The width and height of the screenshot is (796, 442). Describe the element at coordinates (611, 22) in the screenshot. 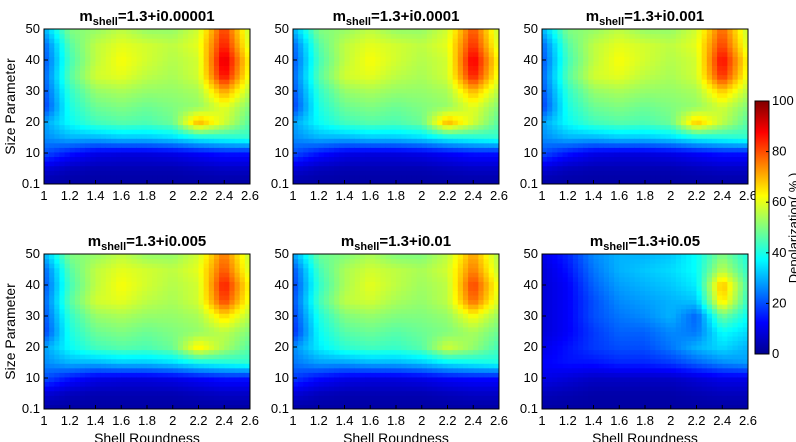

I see `title-subscript: shell` at that location.